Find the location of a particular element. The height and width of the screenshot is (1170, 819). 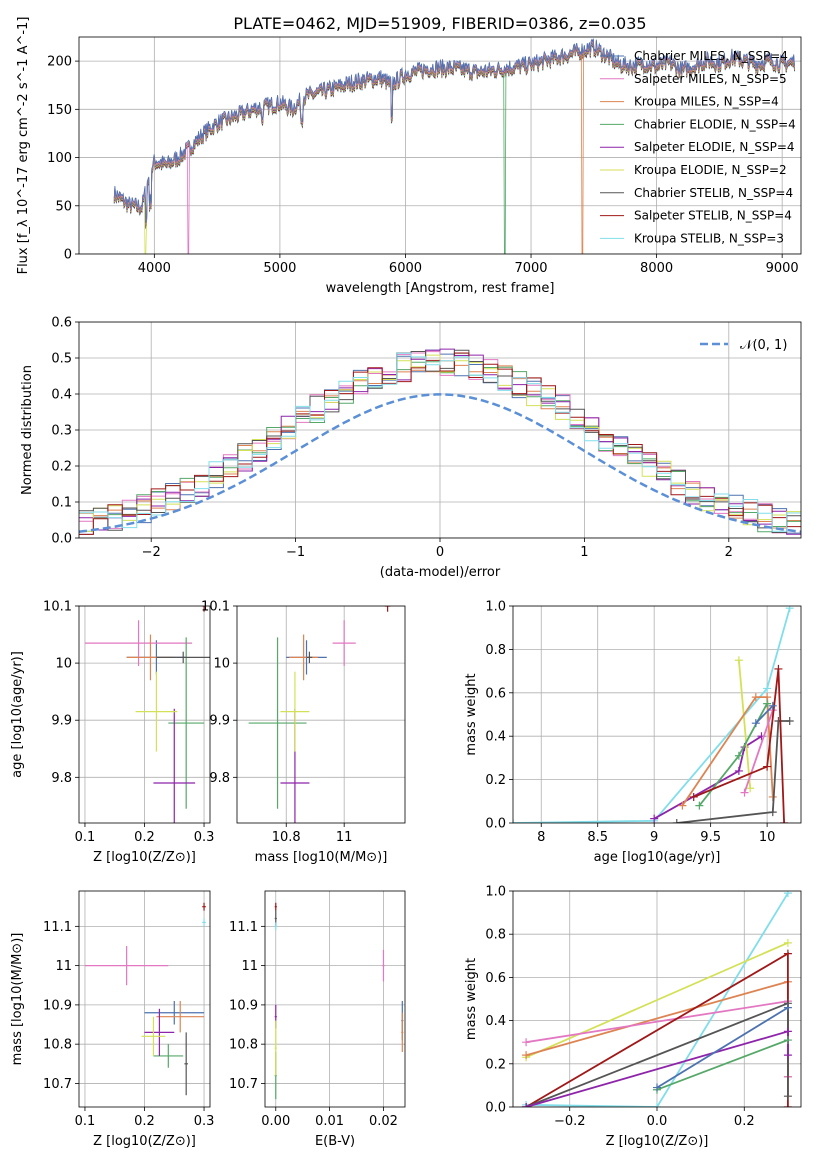

x-tick-label: −1 is located at coordinates (295, 552).